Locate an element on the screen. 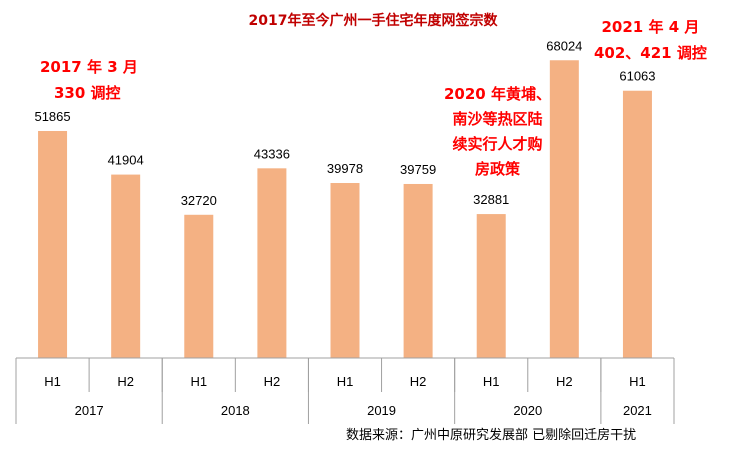 The height and width of the screenshot is (470, 746). annotation-2020: 2020 年黄埔、 南沙等热区陆 续实行人才购 房政策 is located at coordinates (497, 132).